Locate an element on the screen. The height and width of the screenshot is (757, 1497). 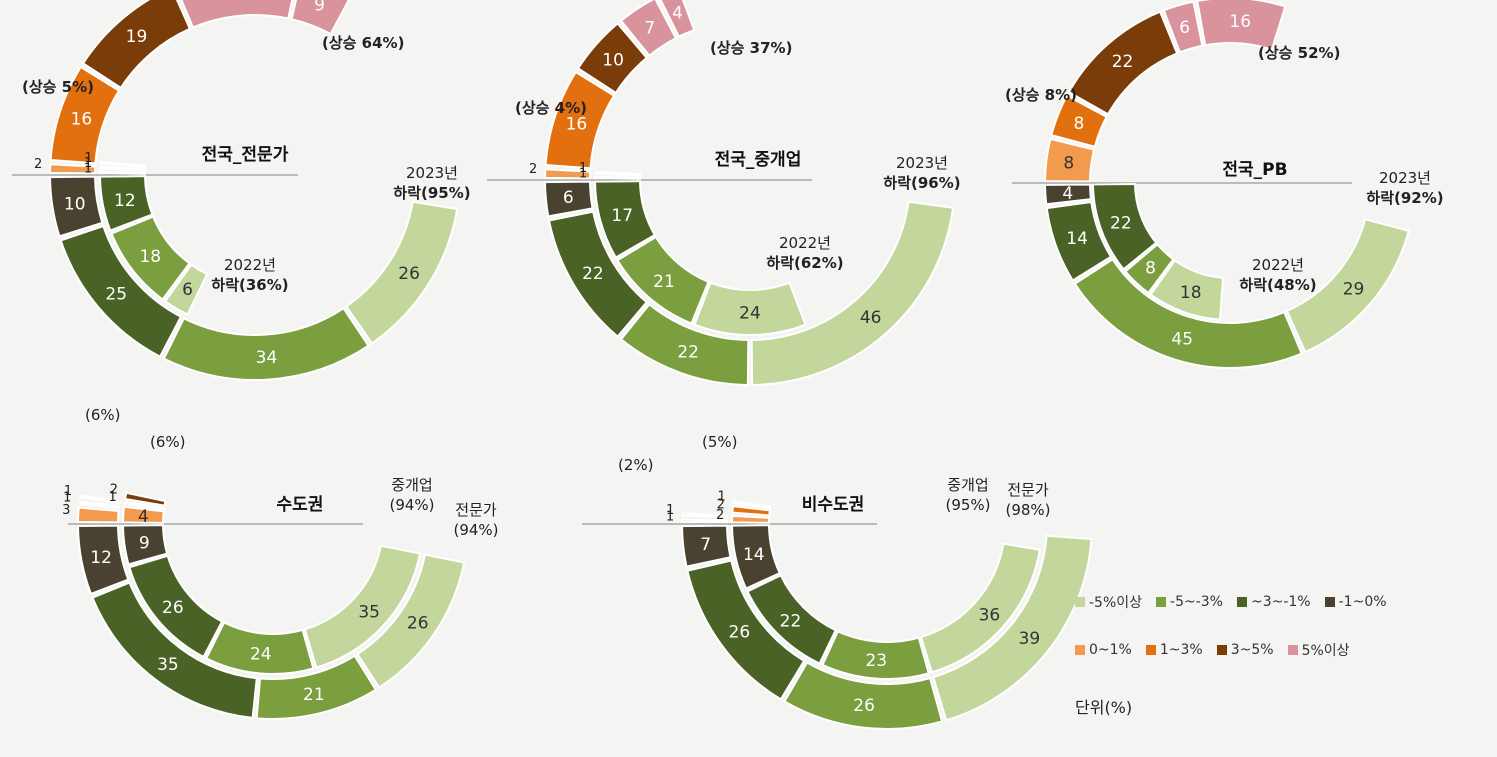
inner-ring-sub: (95%) is located at coordinates (967, 505).